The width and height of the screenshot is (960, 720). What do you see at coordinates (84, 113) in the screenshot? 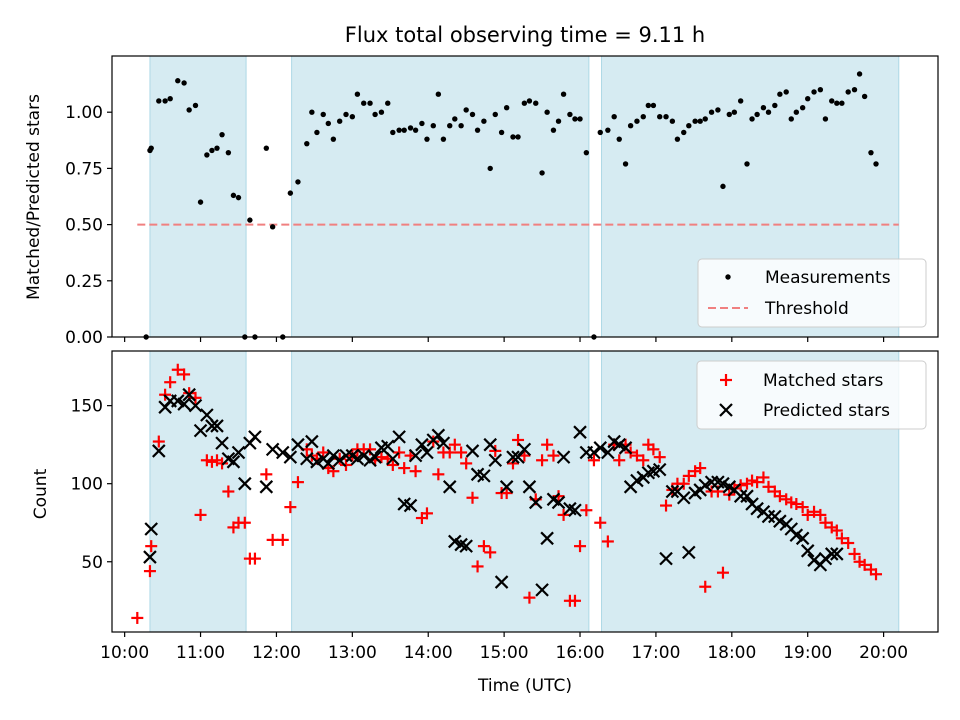
I see `top-y-tick-label: 1.00` at bounding box center [84, 113].